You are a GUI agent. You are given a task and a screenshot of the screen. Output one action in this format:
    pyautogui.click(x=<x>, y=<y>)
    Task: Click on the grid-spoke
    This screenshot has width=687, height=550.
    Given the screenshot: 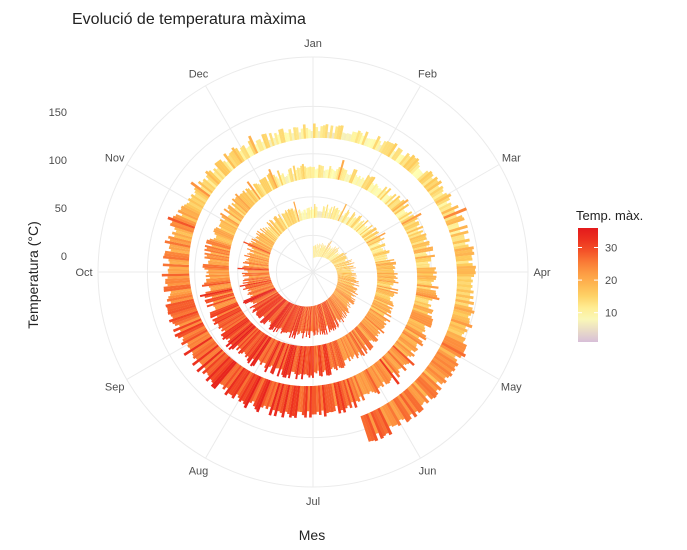 What is the action you would take?
    pyautogui.click(x=259, y=179)
    